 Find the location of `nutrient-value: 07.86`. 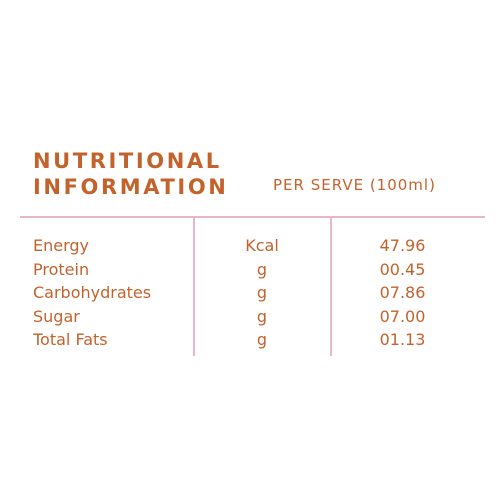

nutrient-value: 07.86 is located at coordinates (402, 292).